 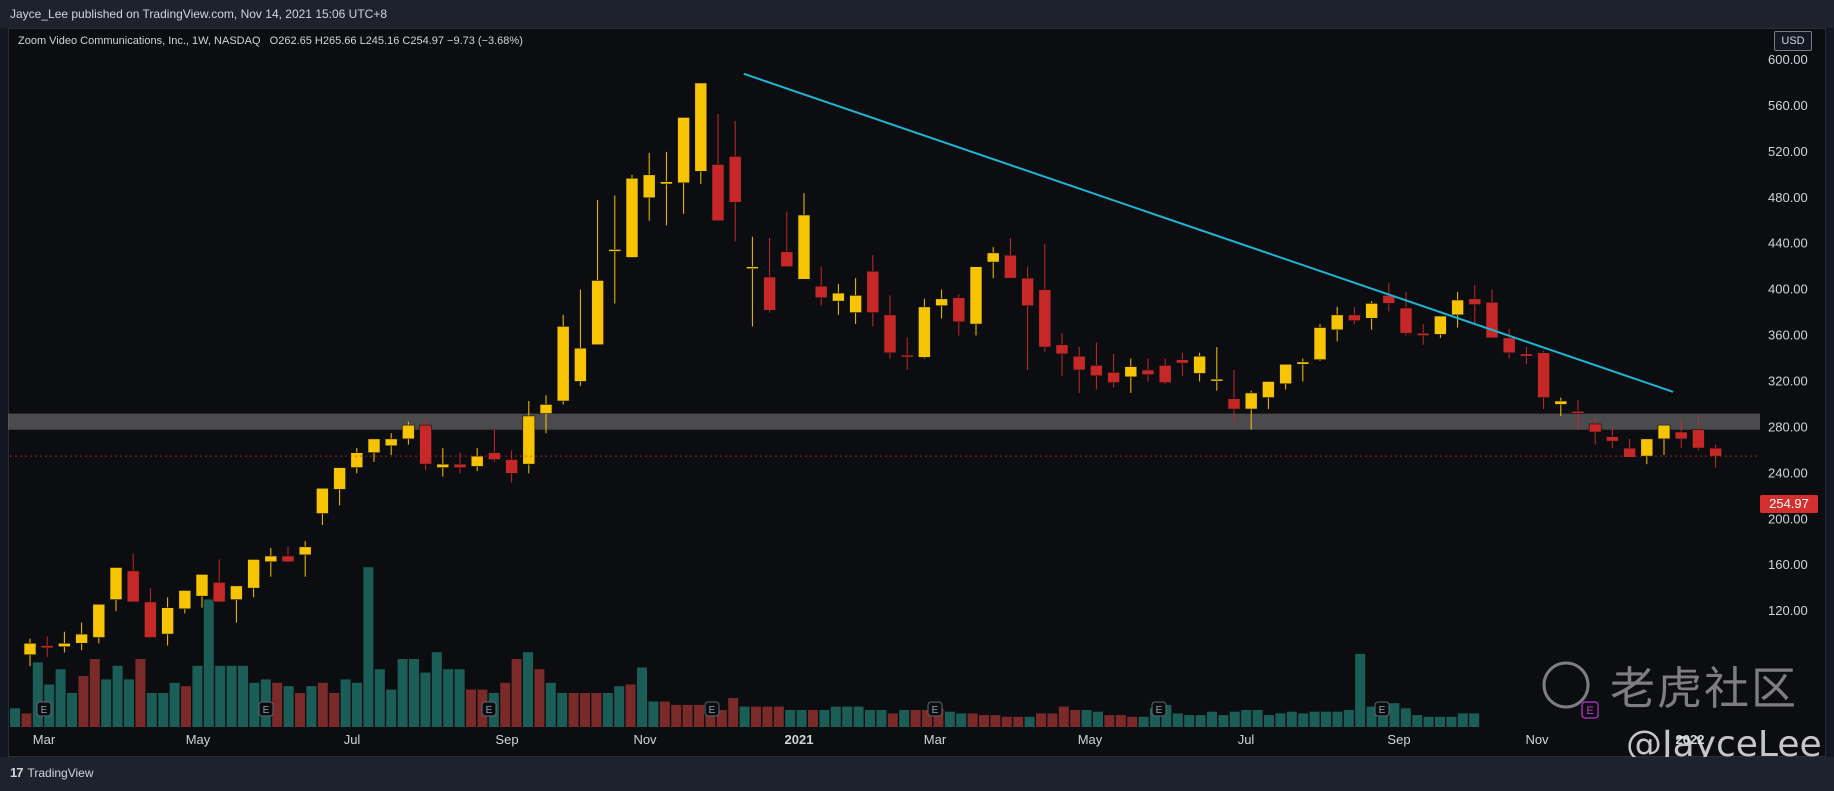 I want to click on y-tick-label: 160.00, so click(x=1788, y=564).